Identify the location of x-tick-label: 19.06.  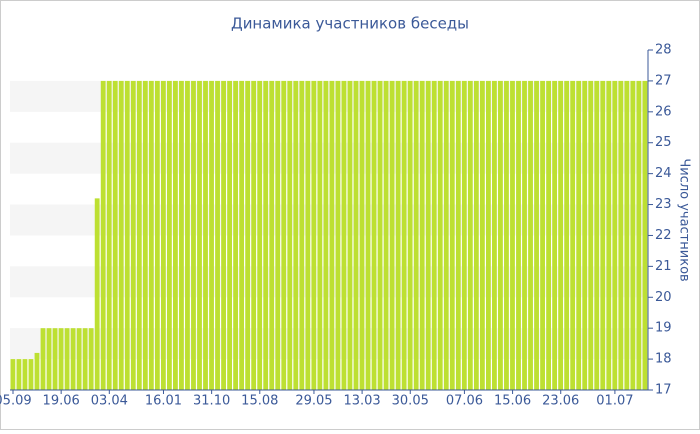
(61, 401).